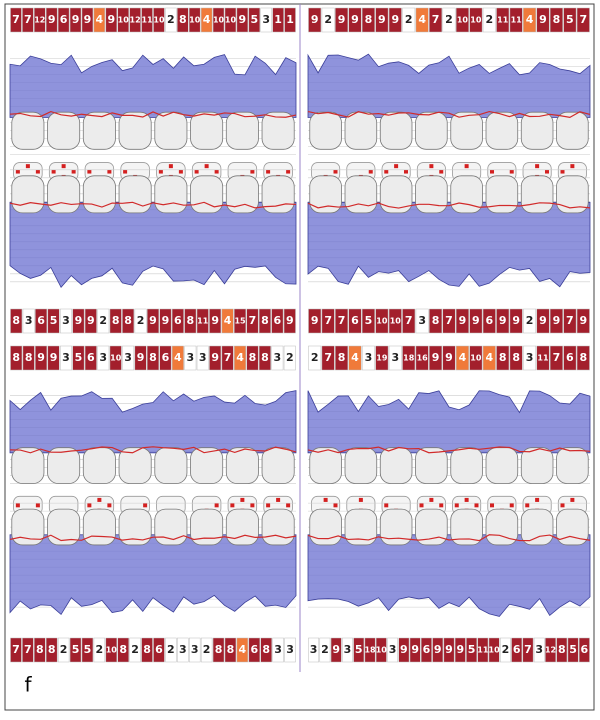 This screenshot has width=600, height=720. I want to click on depth-value: 16, so click(423, 358).